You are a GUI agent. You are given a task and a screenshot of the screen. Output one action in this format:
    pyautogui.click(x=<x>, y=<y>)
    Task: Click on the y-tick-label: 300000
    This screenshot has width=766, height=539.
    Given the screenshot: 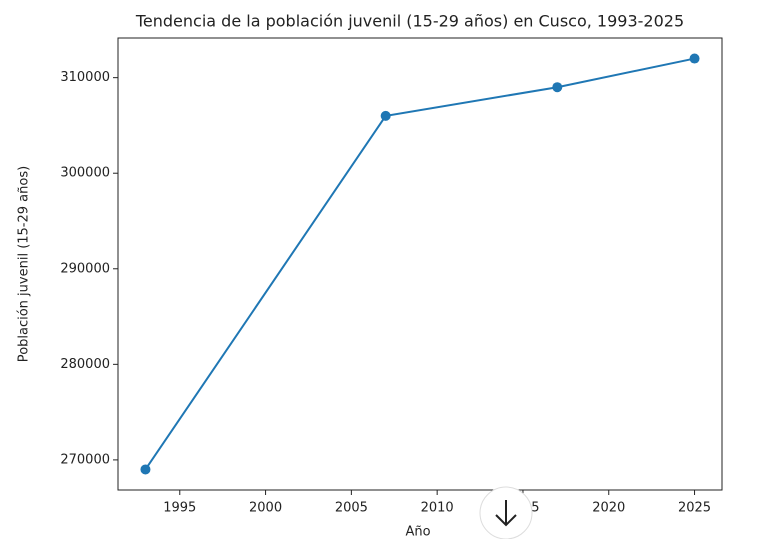 What is the action you would take?
    pyautogui.click(x=85, y=173)
    